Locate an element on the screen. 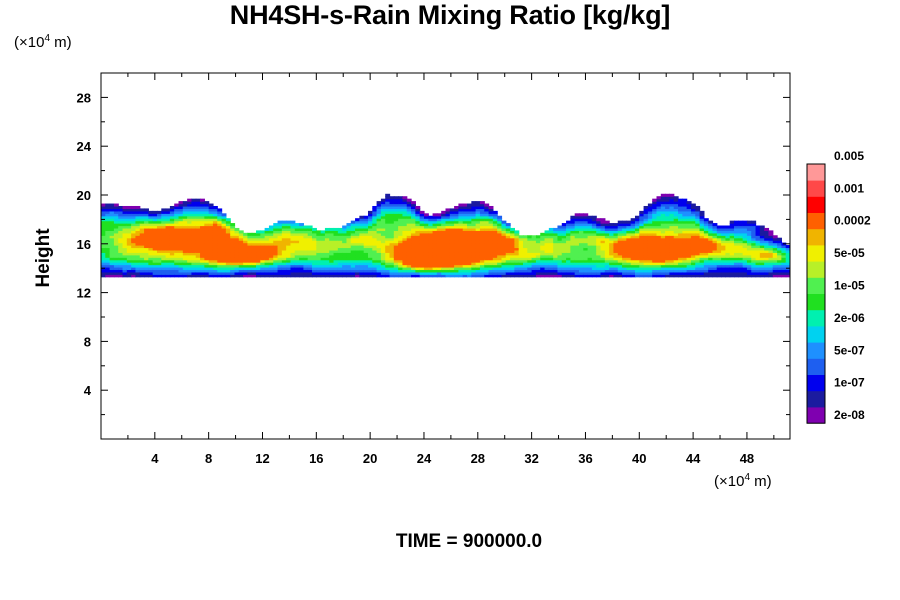 The image size is (900, 600). colorbar-label: 5e-05 is located at coordinates (849, 253).